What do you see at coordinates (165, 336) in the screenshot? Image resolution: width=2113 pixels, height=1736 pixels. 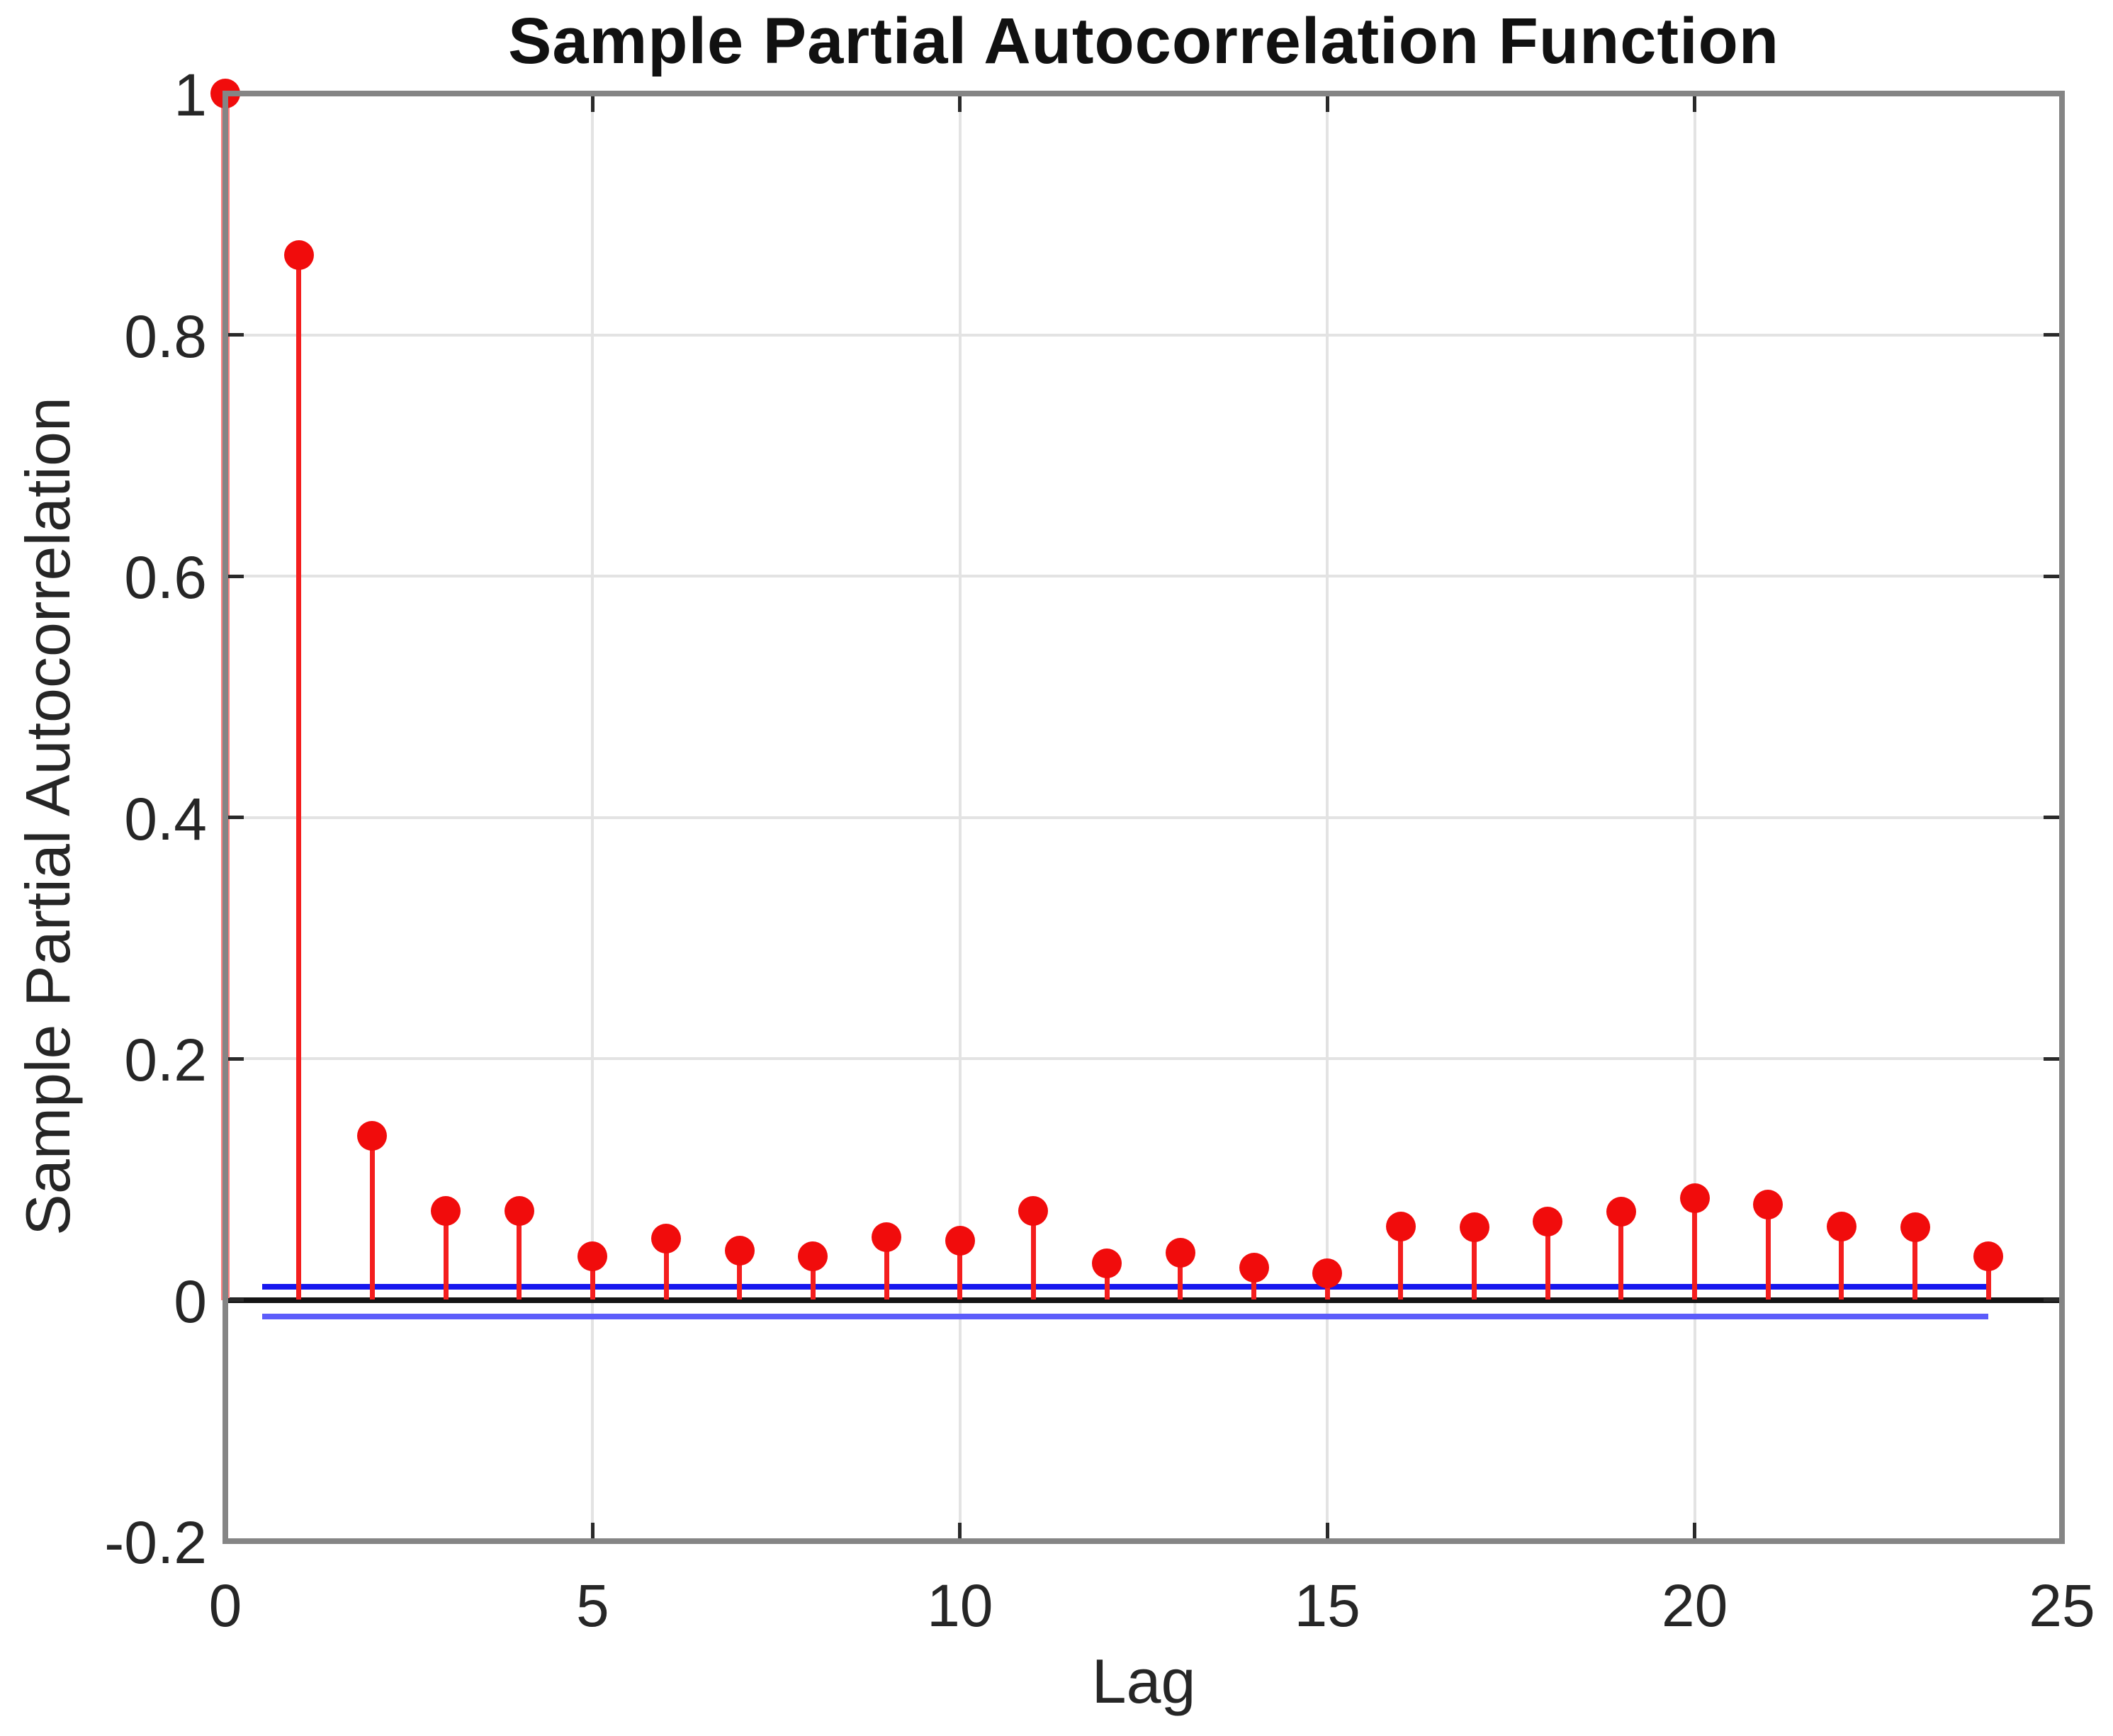 I see `y-tick-label: 0.8` at bounding box center [165, 336].